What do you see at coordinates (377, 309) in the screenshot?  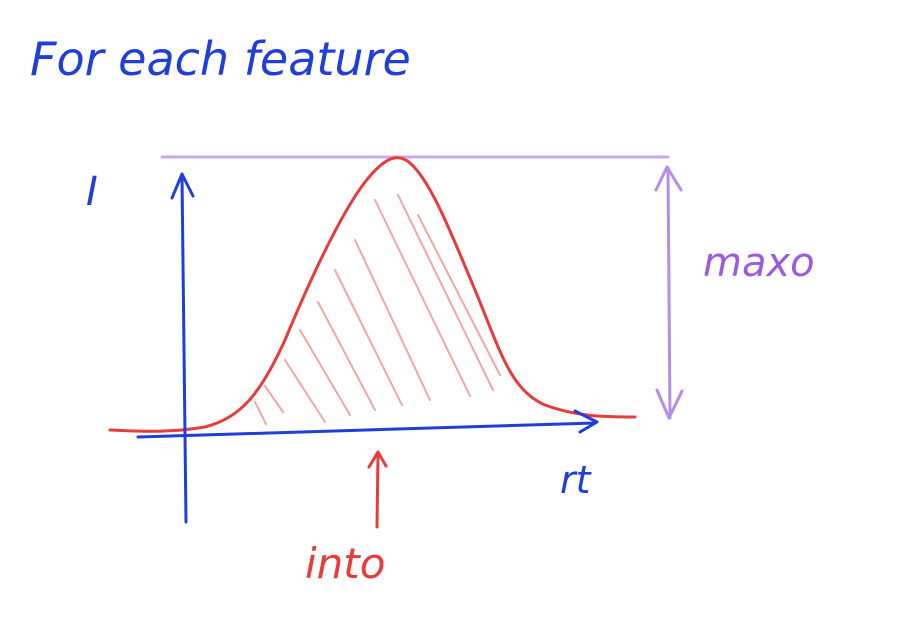 I see `area-hatching` at bounding box center [377, 309].